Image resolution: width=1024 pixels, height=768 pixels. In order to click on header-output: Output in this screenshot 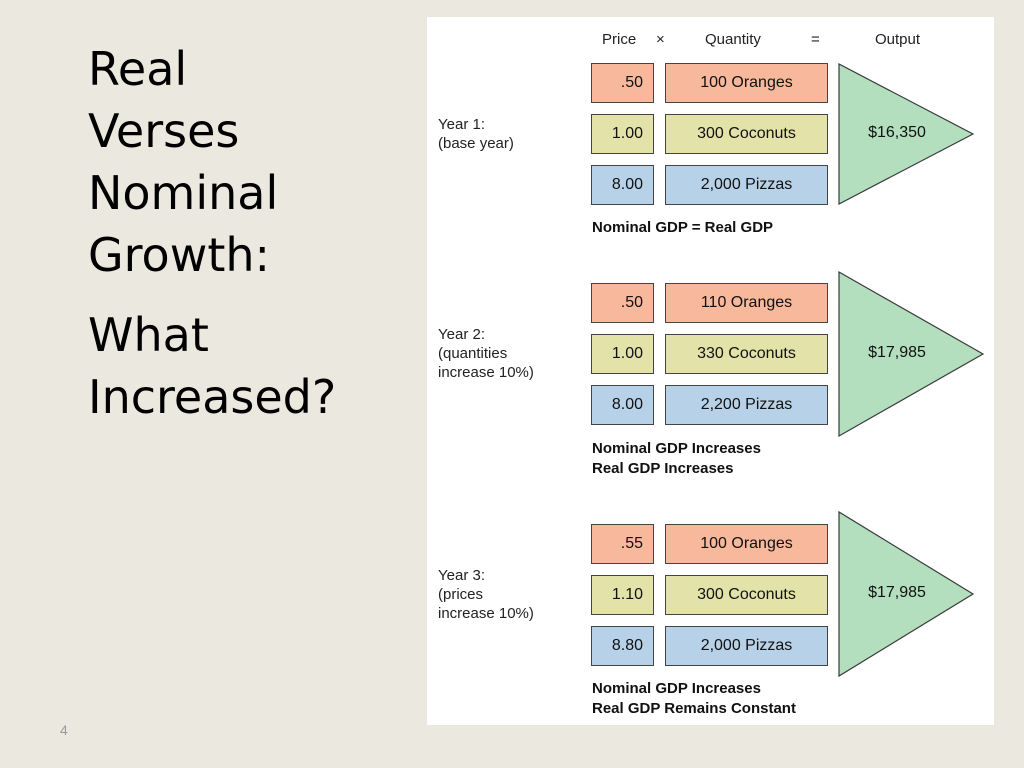, I will do `click(898, 39)`.